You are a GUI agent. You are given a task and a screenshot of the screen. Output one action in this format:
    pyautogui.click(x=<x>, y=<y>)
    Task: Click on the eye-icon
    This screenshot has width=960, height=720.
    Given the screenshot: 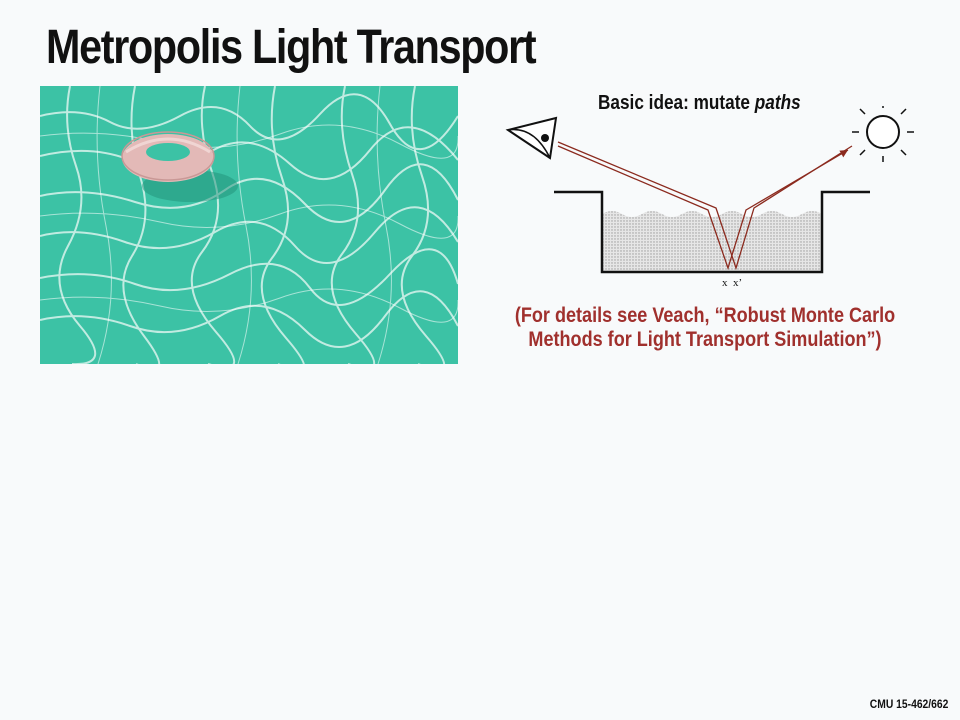 What is the action you would take?
    pyautogui.click(x=531, y=138)
    